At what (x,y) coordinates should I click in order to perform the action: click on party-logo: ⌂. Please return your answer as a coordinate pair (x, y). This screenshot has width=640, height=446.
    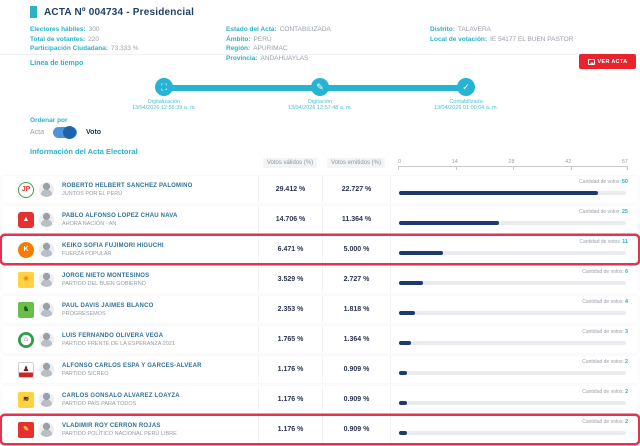
    Looking at the image, I should click on (26, 339).